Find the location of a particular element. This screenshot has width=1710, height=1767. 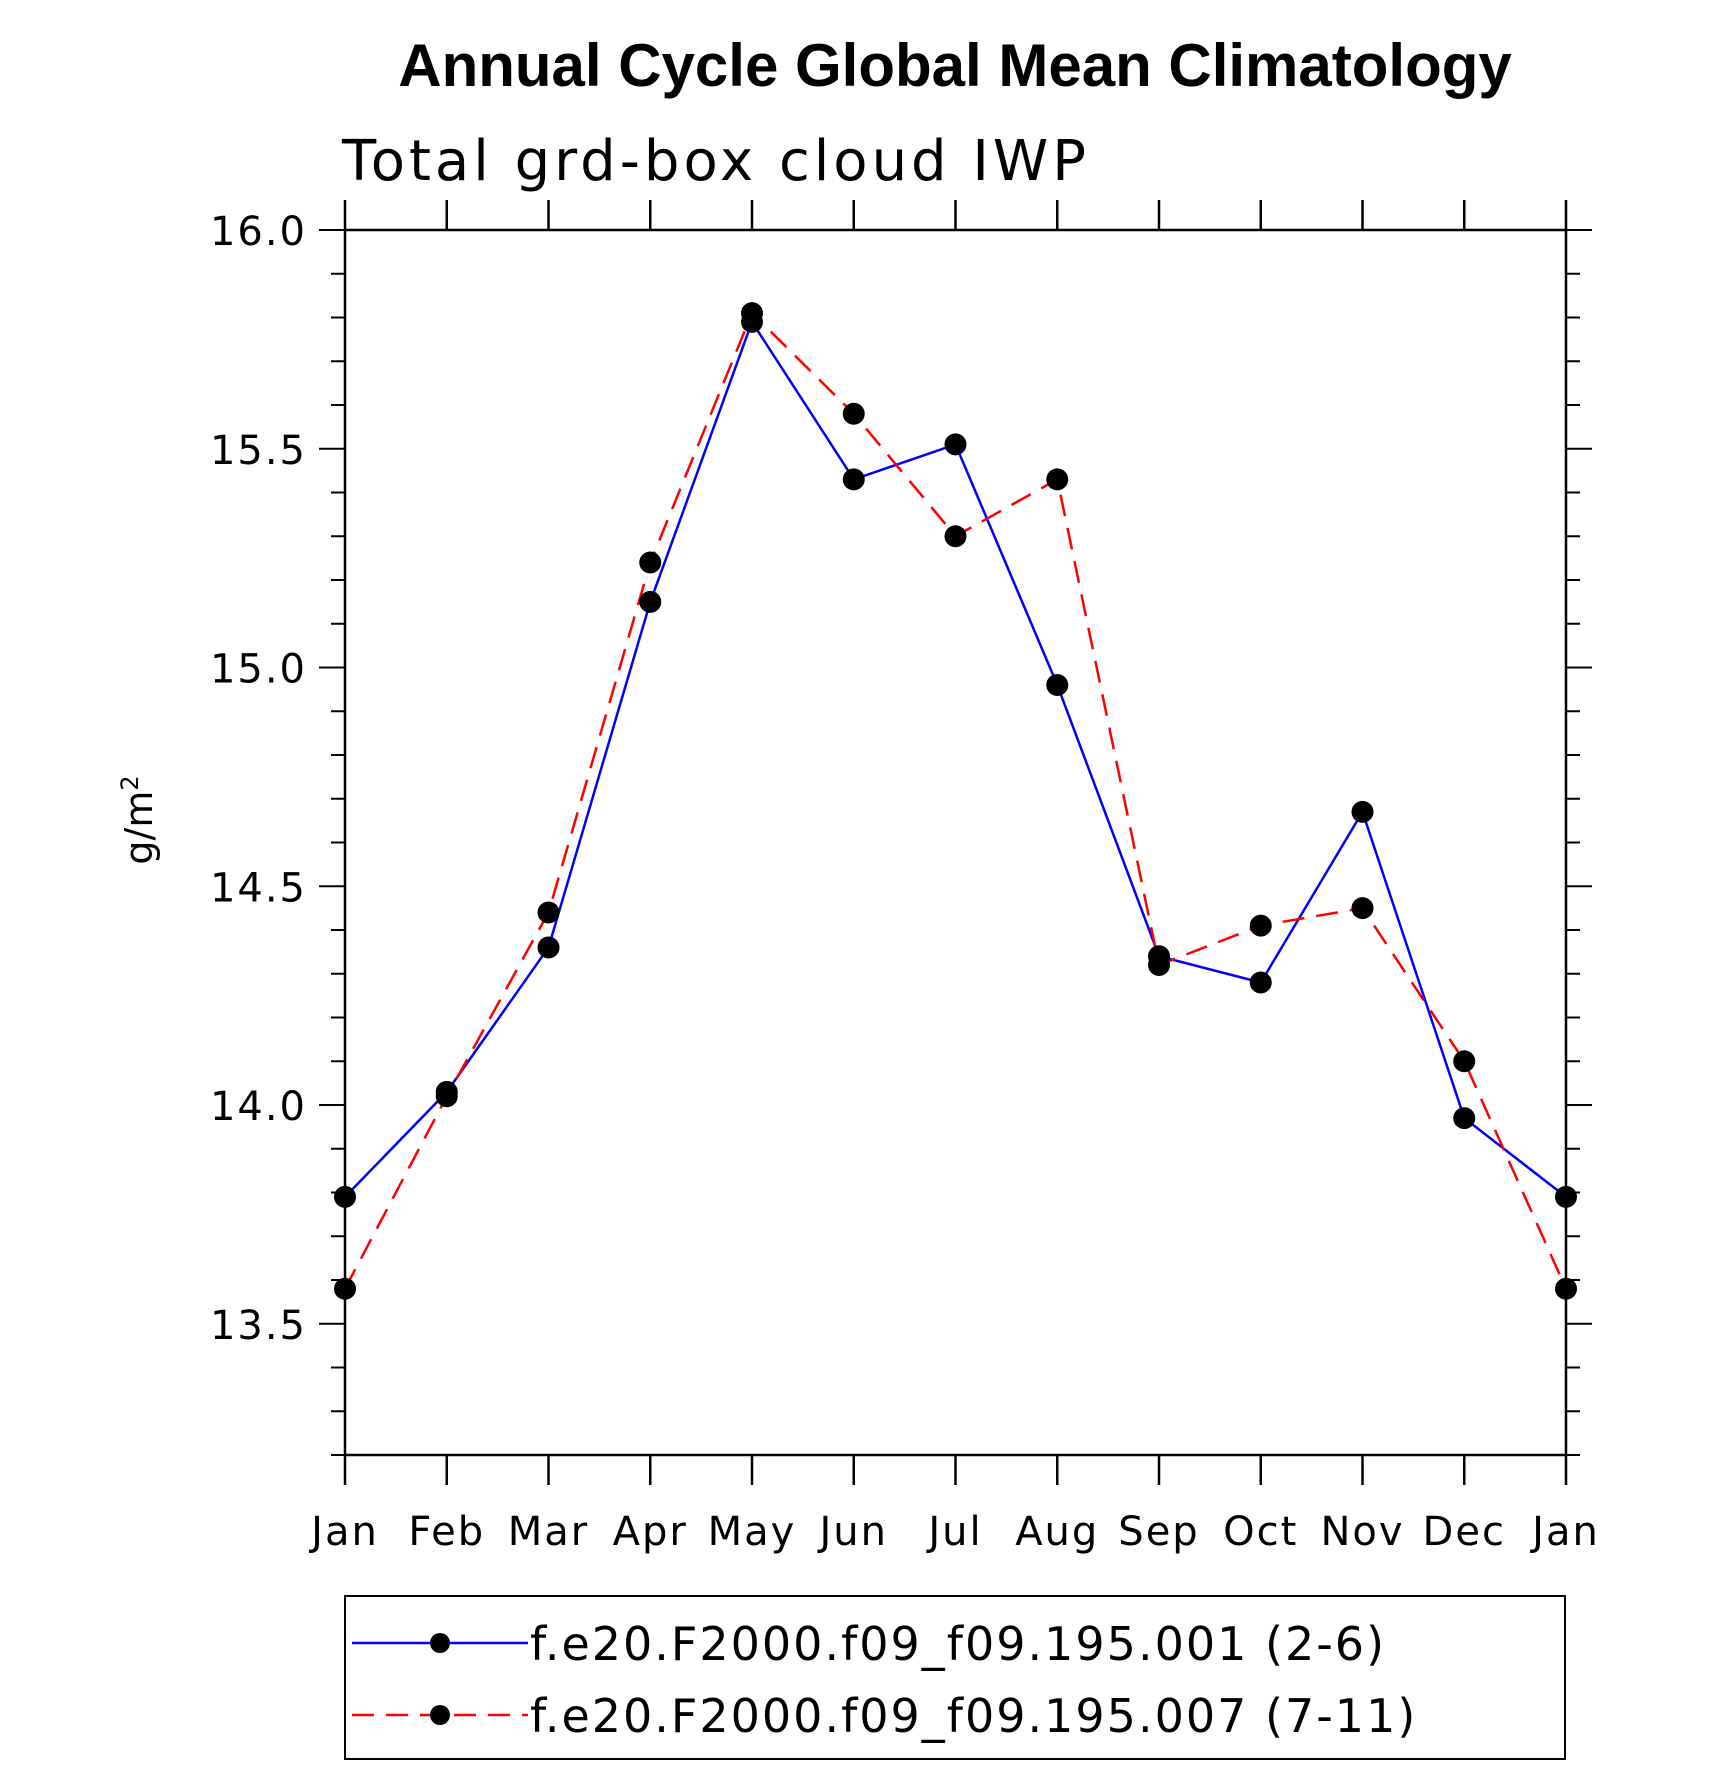

y-axis-label-text: g/m is located at coordinates (139, 828).